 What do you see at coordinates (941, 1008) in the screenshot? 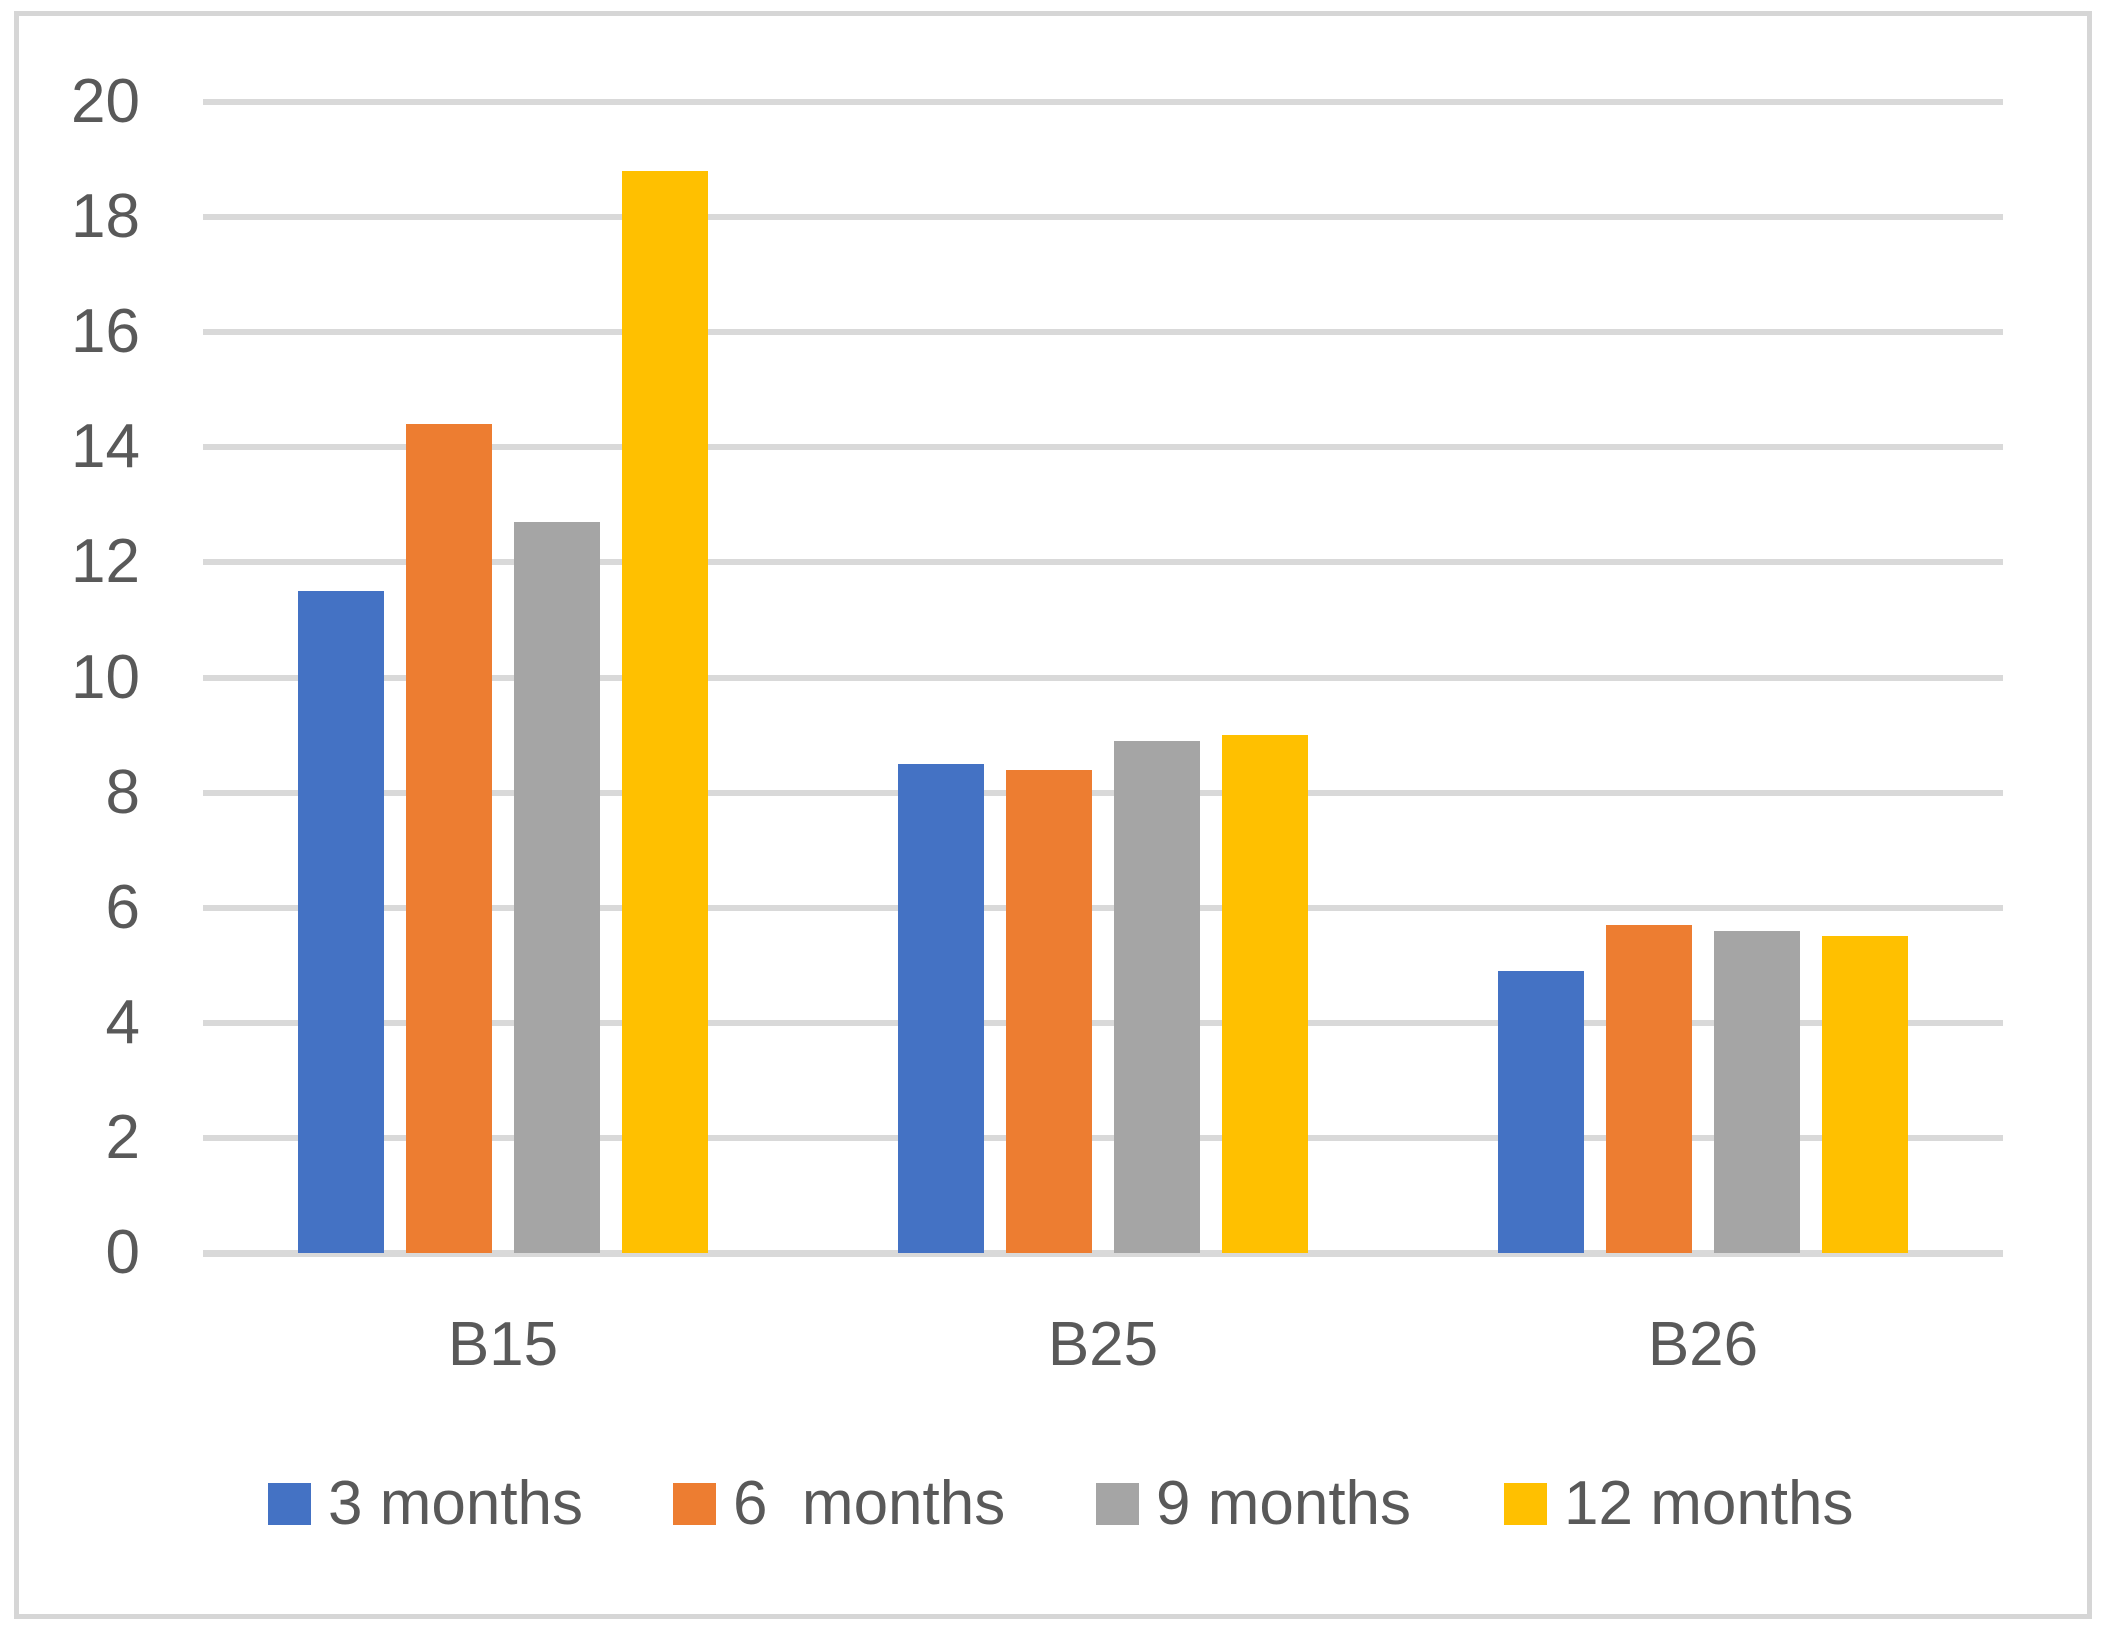
I see `bar-B25-3-months` at bounding box center [941, 1008].